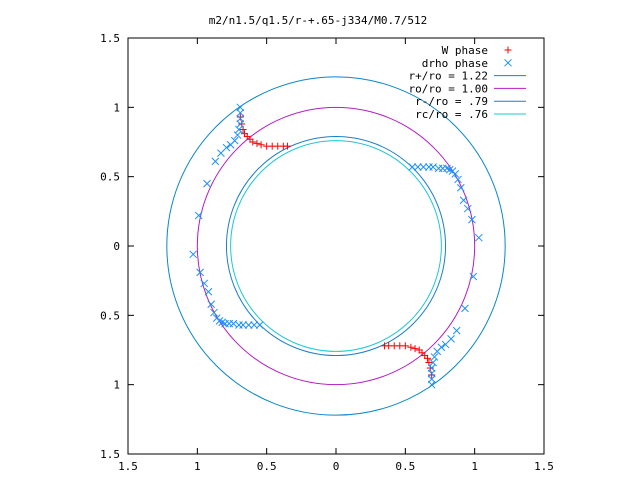 The width and height of the screenshot is (640, 480). Describe the element at coordinates (318, 20) in the screenshot. I see `chart-title: m2/n1.5/q1.5/r-+.65-j334/M0.7/512` at that location.